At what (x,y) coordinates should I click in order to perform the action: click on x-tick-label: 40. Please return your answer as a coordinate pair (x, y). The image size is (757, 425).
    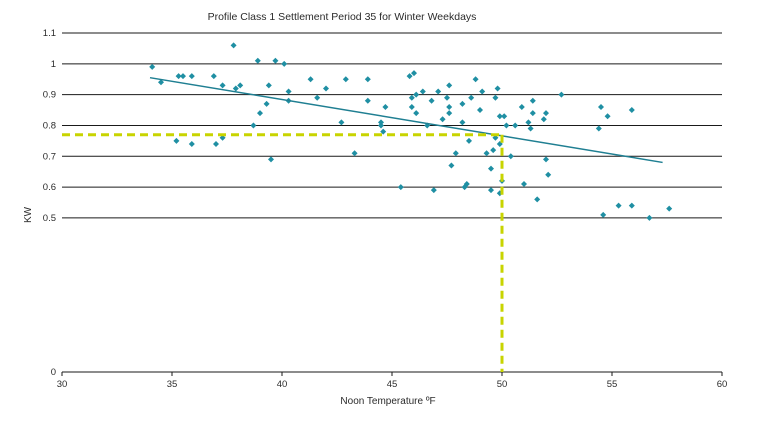
    Looking at the image, I should click on (282, 384).